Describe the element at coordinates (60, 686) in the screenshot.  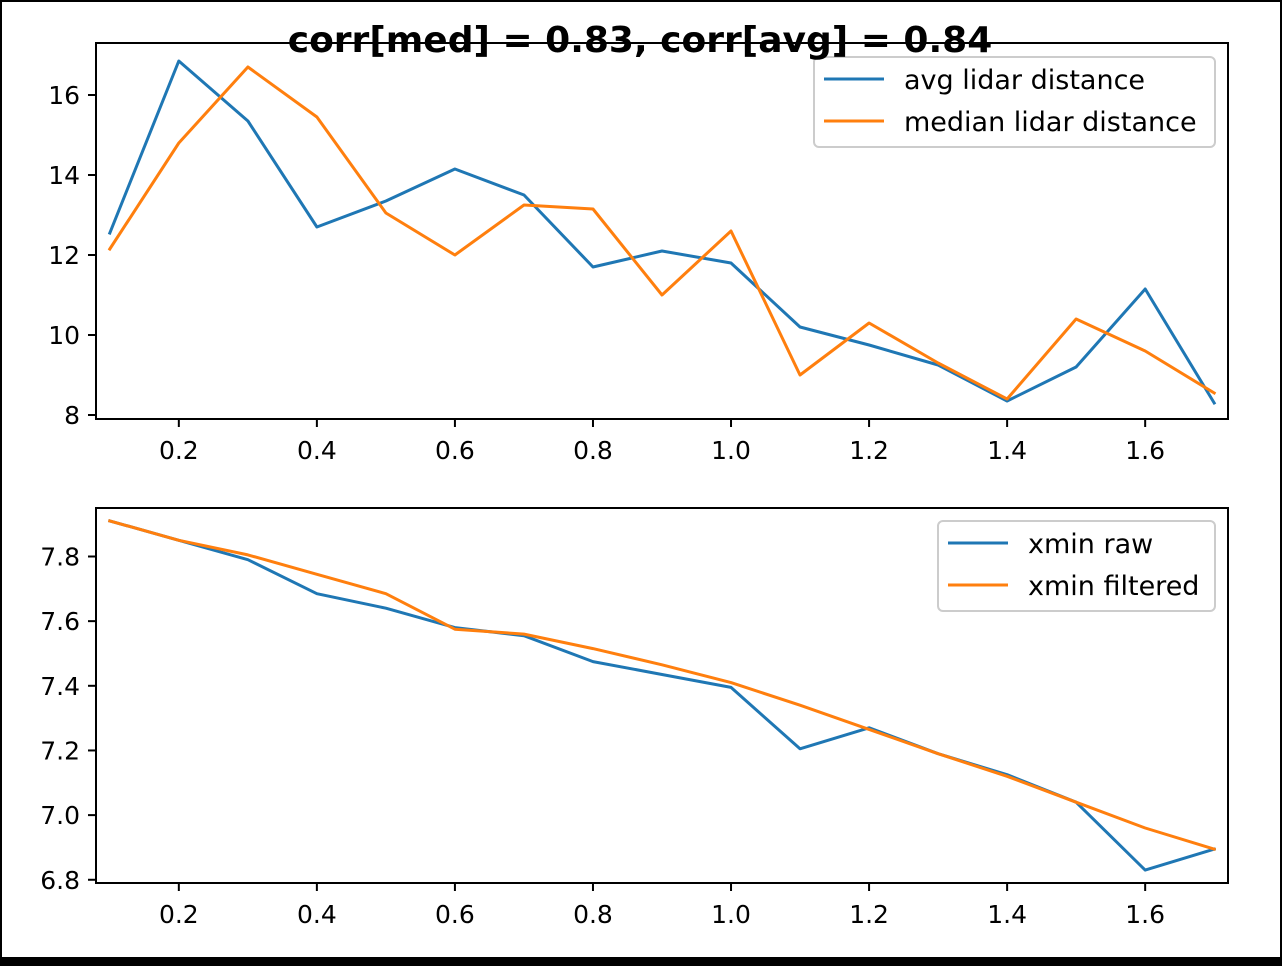
I see `y-tick-label: 7.4` at that location.